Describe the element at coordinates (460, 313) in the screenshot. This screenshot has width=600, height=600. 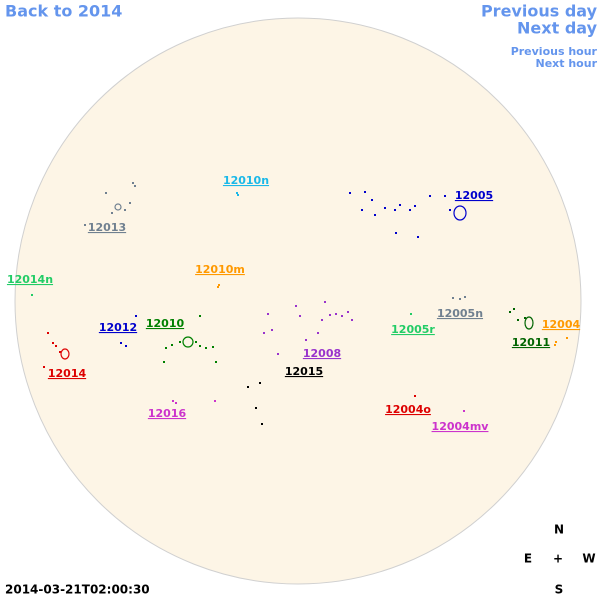
I see `region-label: 12005n` at that location.